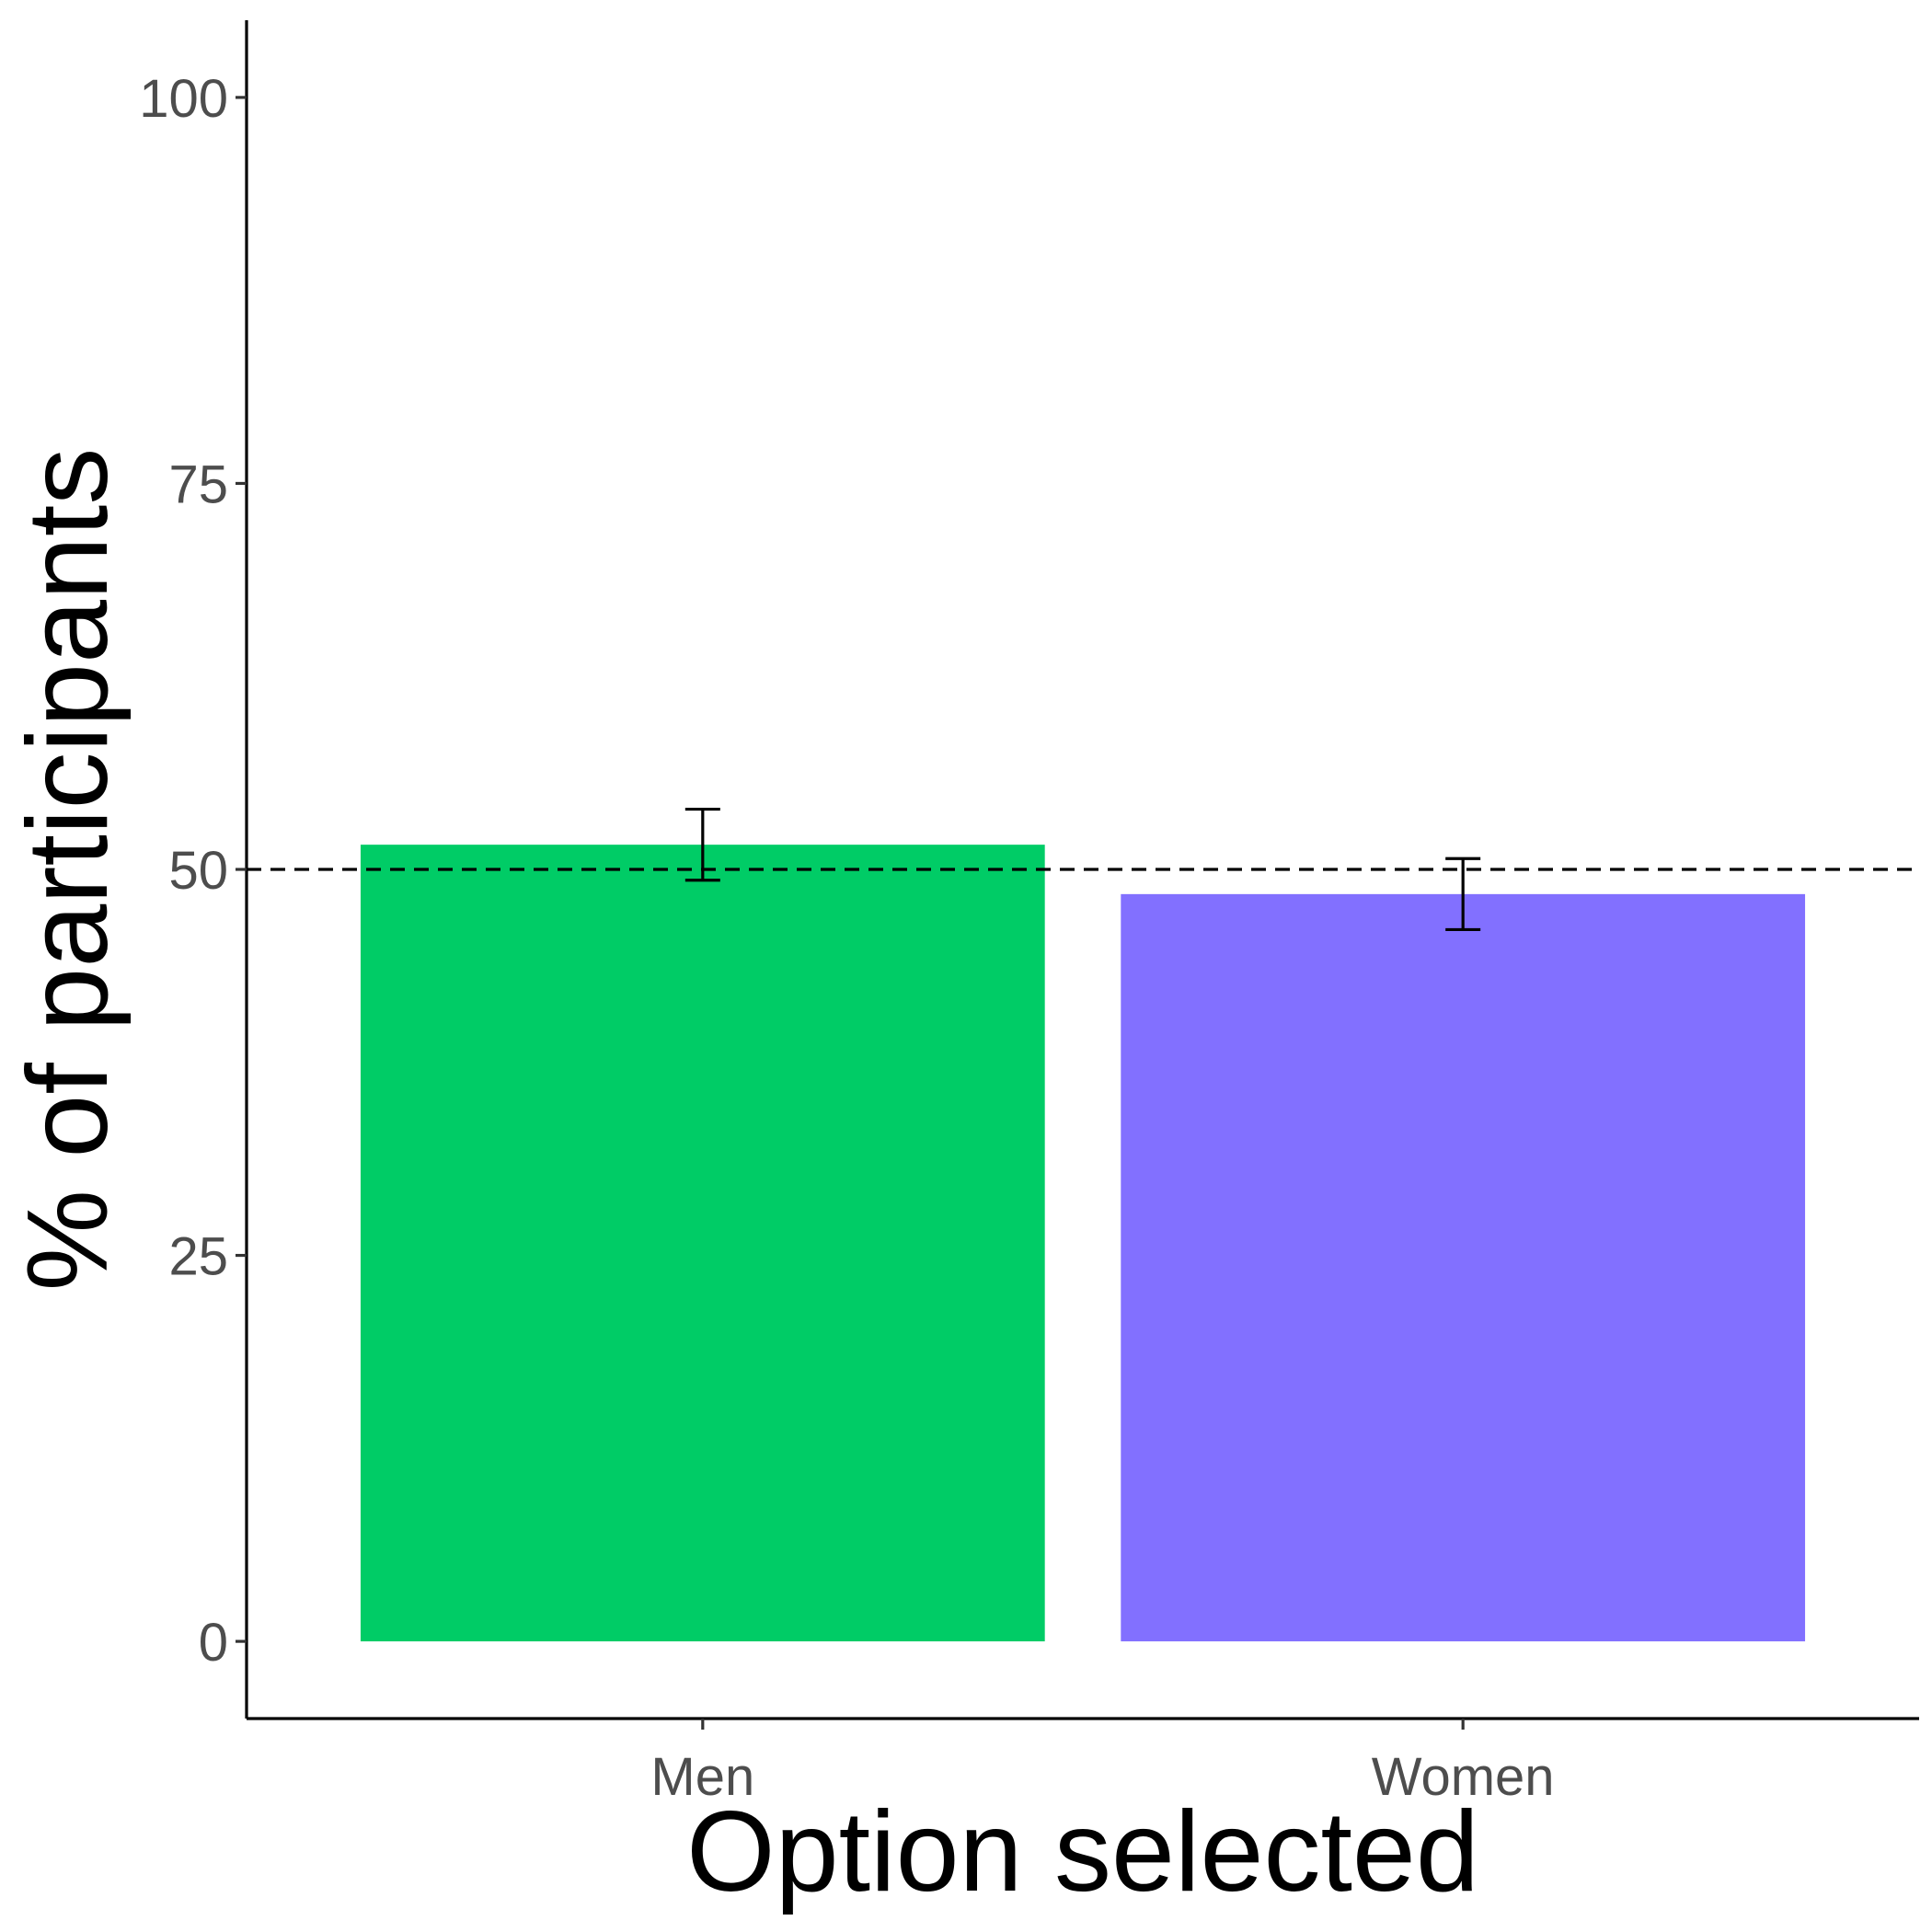  I want to click on y-axis-title: % of participants, so click(68, 870).